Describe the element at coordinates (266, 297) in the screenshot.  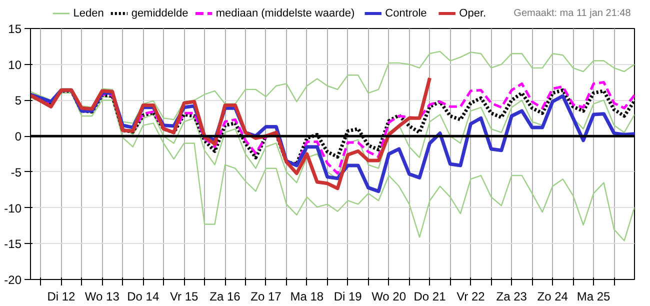
I see `x-tick-label: Zo 17` at that location.